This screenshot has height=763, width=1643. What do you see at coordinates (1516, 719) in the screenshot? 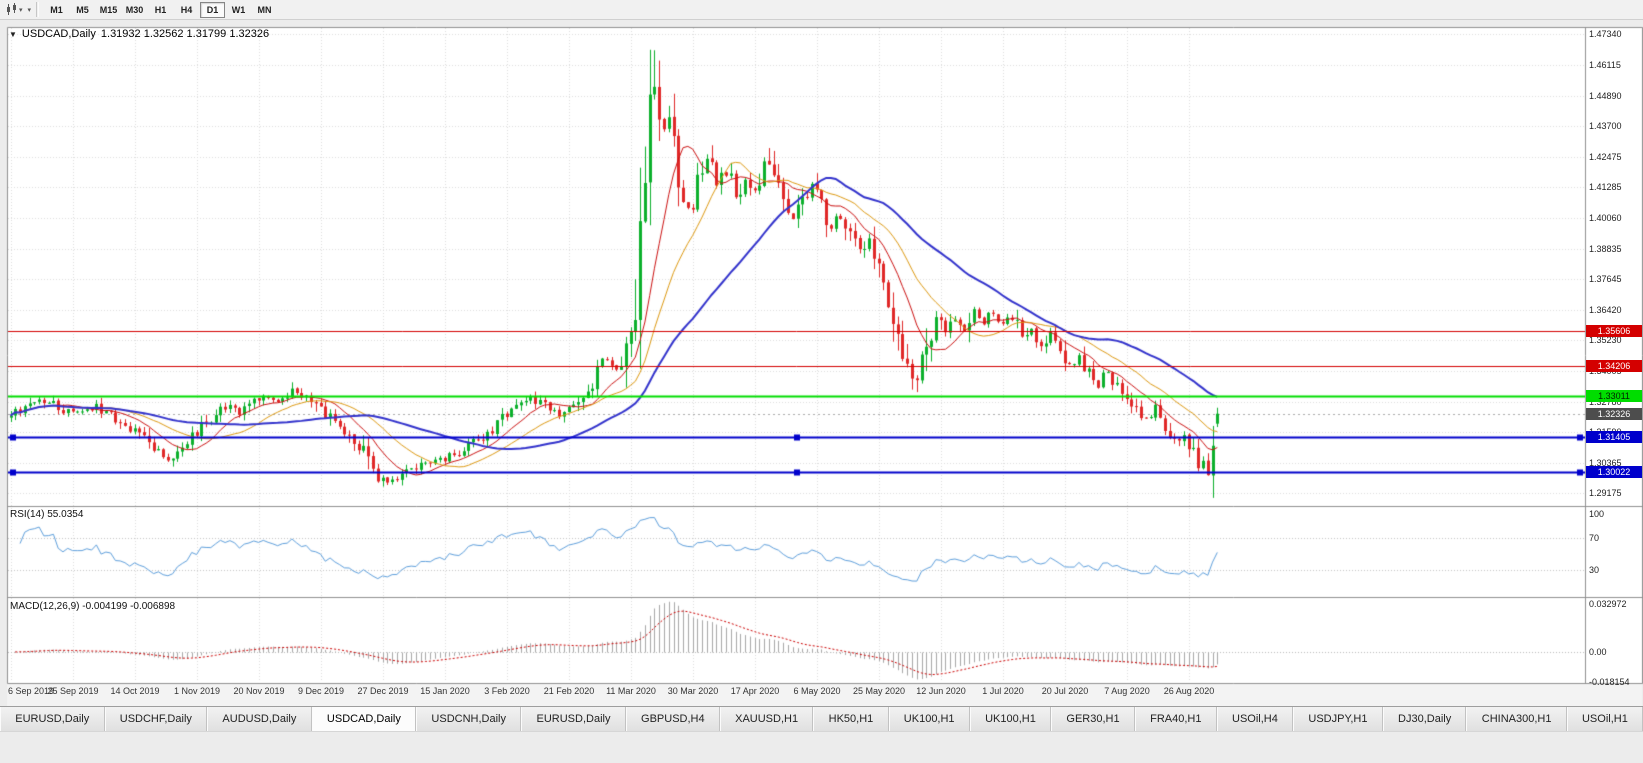
I see `chart-tab-china300-h1: CHINA300,H1` at bounding box center [1516, 719].